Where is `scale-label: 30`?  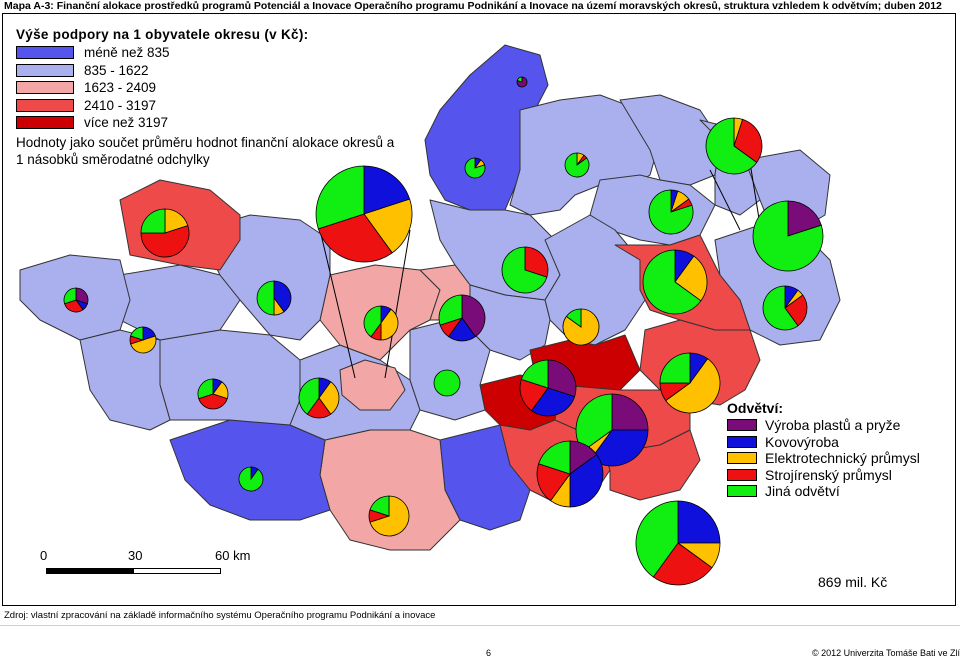
scale-label: 30 is located at coordinates (135, 555).